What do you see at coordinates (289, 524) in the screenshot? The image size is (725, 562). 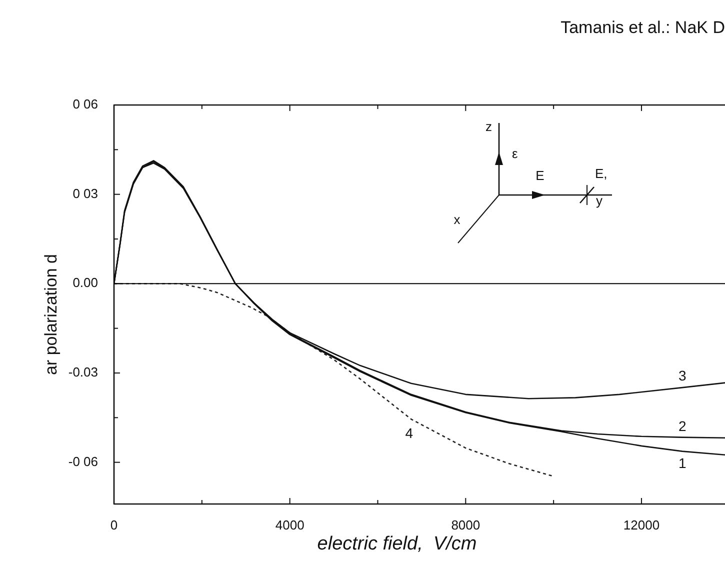 I see `x-tick-label: 4000` at bounding box center [289, 524].